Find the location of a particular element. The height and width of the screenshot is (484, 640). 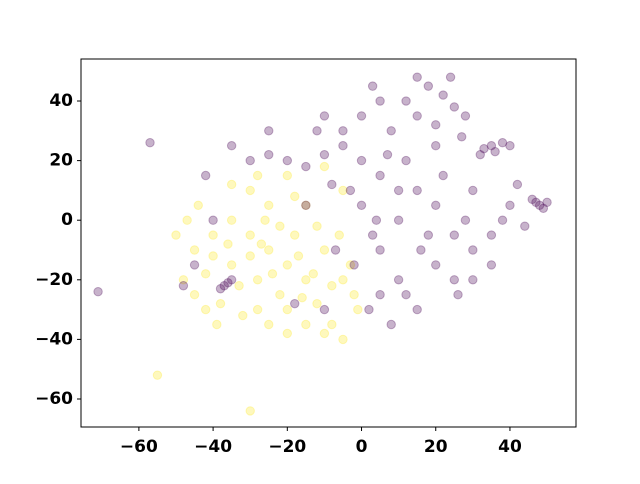

x-tick-label: 20 is located at coordinates (436, 447).